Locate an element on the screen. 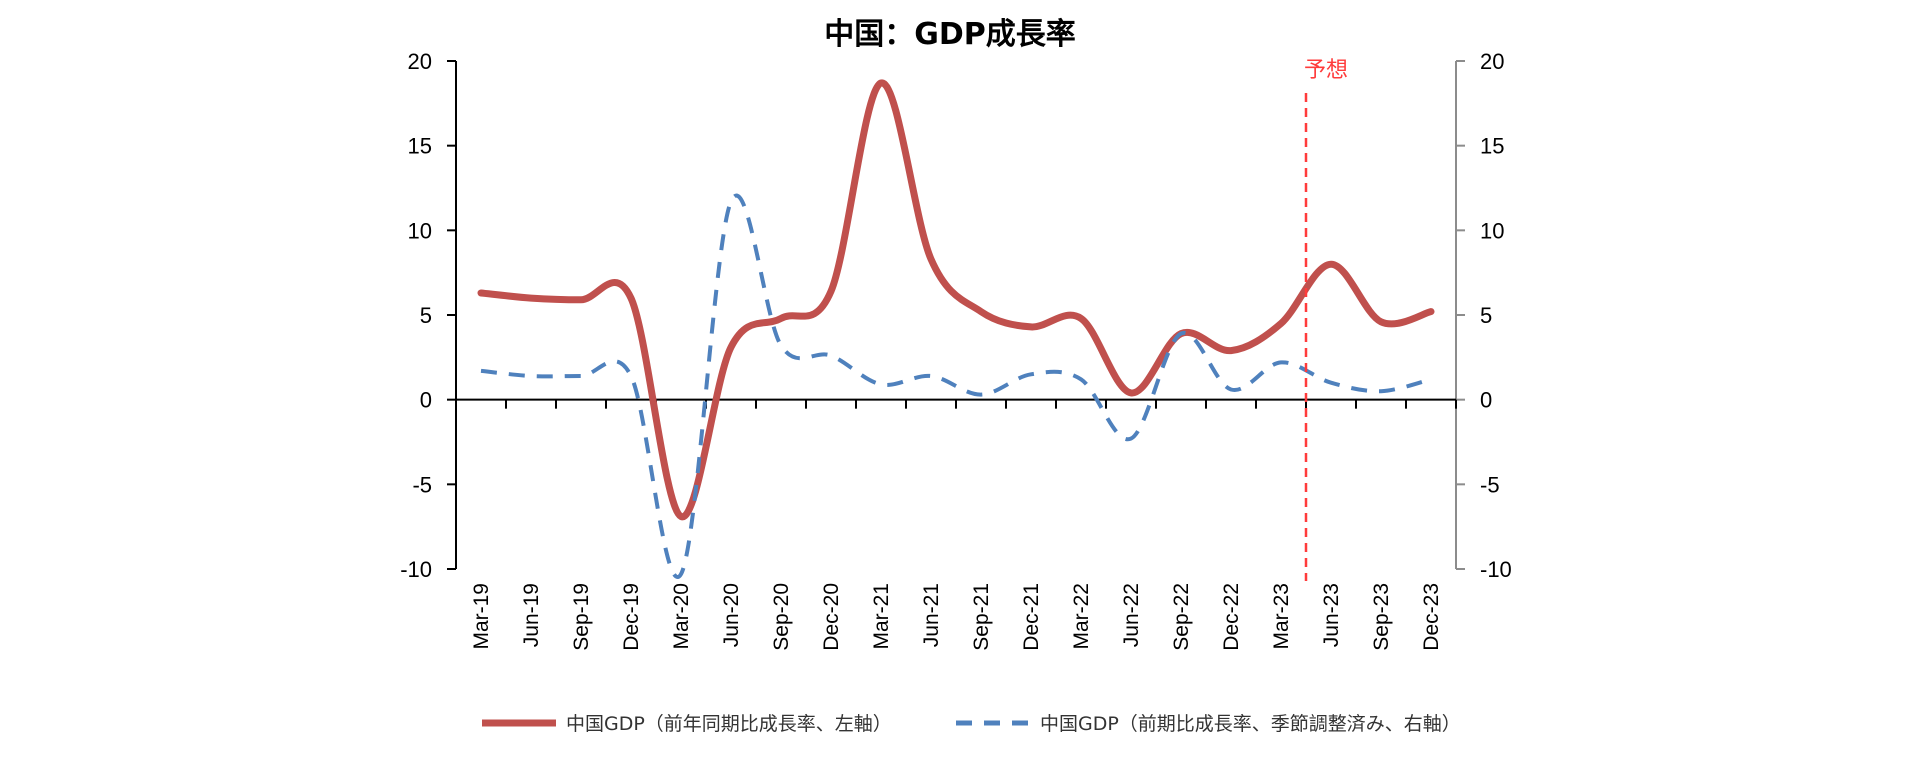 Image resolution: width=1920 pixels, height=760 pixels. x-tick-label: Mar-21 is located at coordinates (881, 616).